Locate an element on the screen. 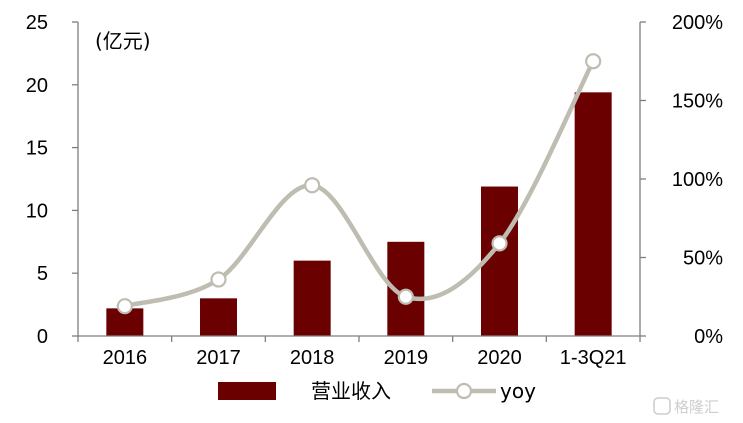 This screenshot has width=743, height=423. watermark: 格隆汇 is located at coordinates (686, 406).